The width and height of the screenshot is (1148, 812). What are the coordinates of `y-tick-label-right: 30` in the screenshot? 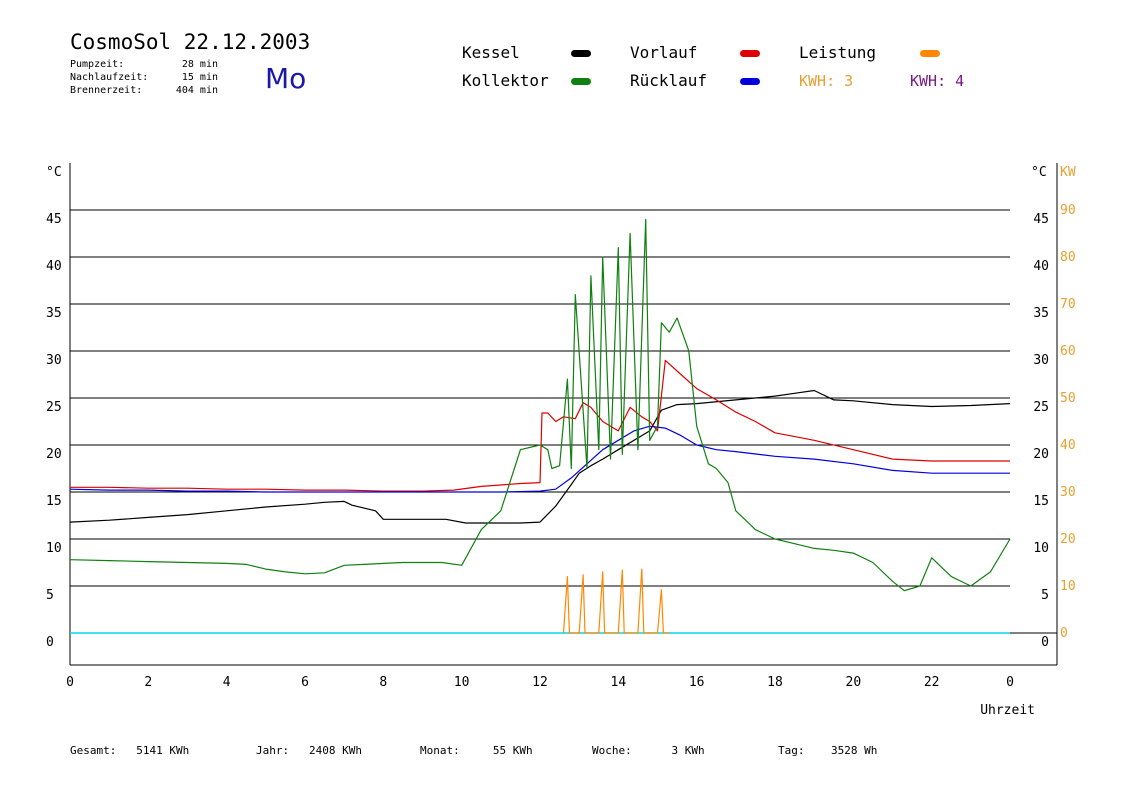 It's located at (1041, 360).